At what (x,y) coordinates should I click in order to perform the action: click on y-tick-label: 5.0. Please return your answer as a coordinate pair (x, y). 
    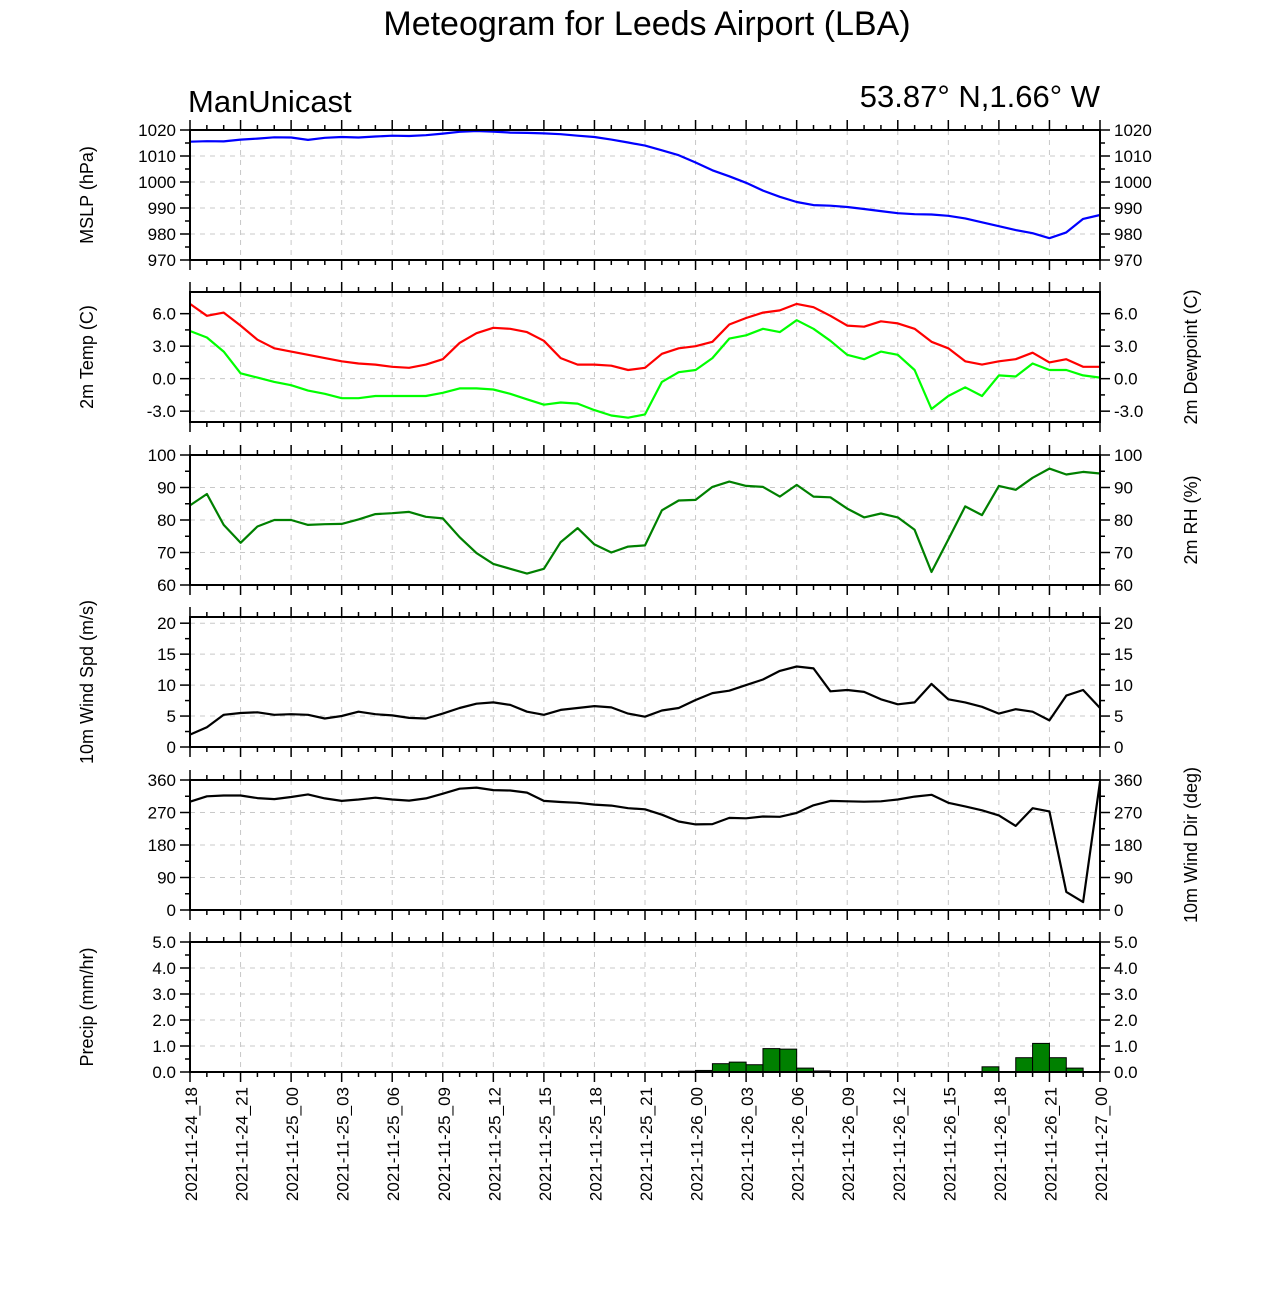
    Looking at the image, I should click on (164, 942).